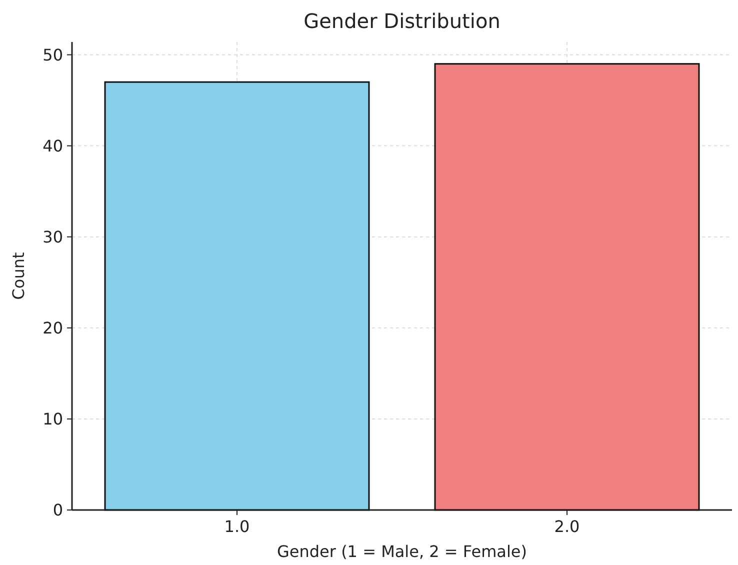  What do you see at coordinates (52, 419) in the screenshot?
I see `y-tick-label: 10` at bounding box center [52, 419].